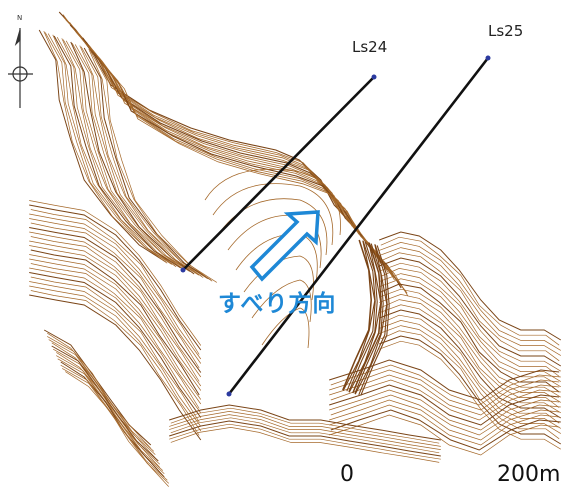 This screenshot has height=489, width=566. What do you see at coordinates (506, 31) in the screenshot?
I see `survey-line-label-ls25: Ls25` at bounding box center [506, 31].